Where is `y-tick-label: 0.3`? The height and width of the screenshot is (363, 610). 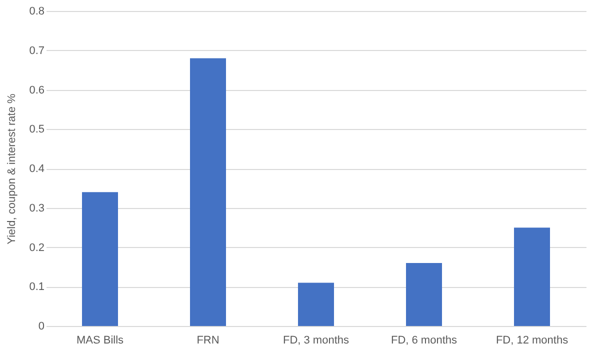
y-tick-label: 0.3 is located at coordinates (36, 208).